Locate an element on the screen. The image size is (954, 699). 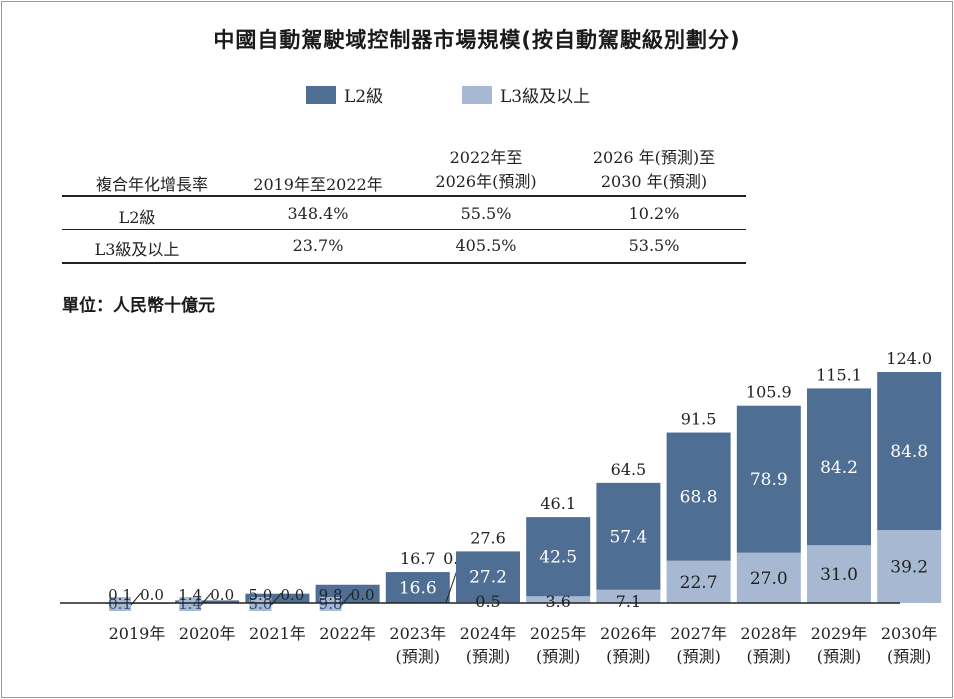
data-label-l2-9: 78.9 is located at coordinates (769, 480).